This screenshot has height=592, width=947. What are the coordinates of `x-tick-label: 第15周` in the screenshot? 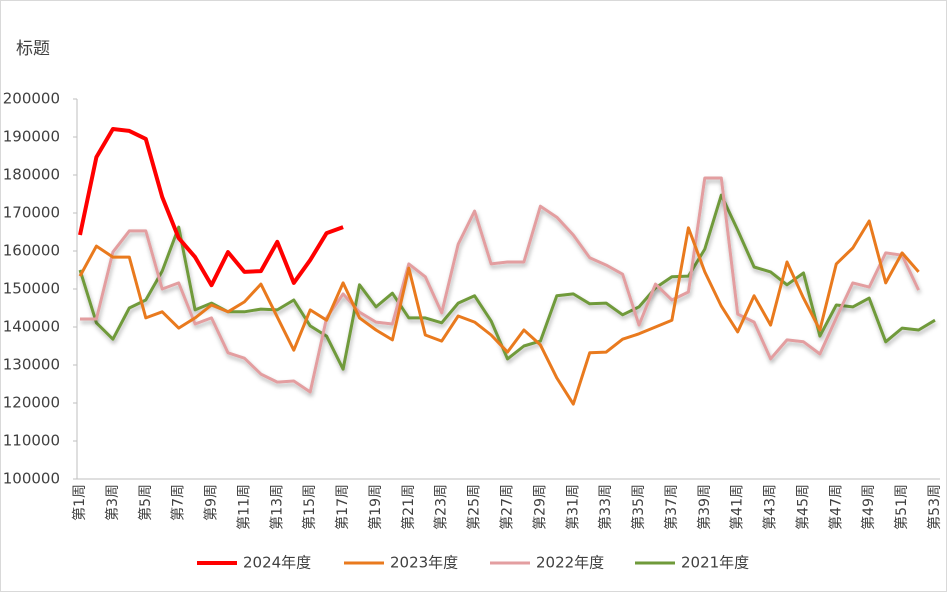 It's located at (309, 507).